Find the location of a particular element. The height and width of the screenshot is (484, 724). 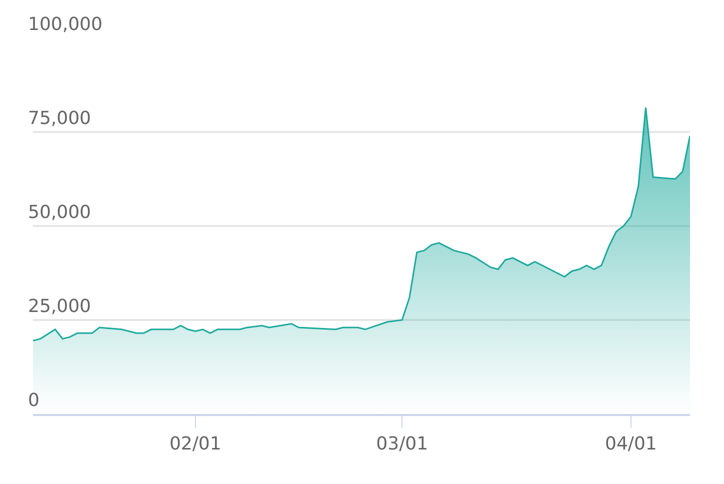

x-tick-label: 03/01 is located at coordinates (402, 443).